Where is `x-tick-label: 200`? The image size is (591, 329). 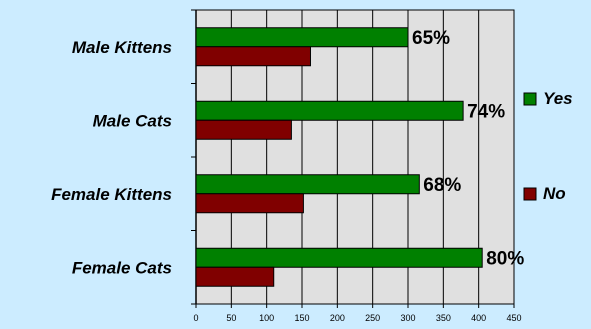 x-tick-label: 200 is located at coordinates (337, 318).